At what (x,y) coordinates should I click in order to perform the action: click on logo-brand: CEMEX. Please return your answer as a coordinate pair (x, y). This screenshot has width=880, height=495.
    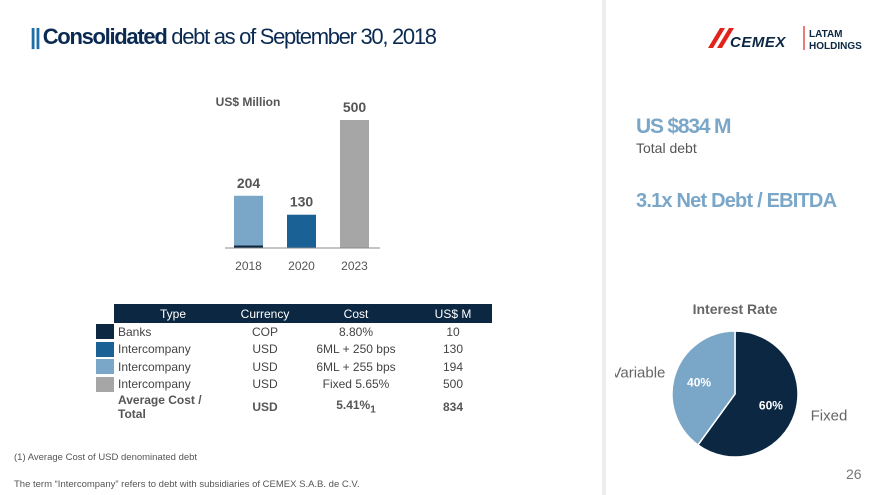
    Looking at the image, I should click on (758, 42).